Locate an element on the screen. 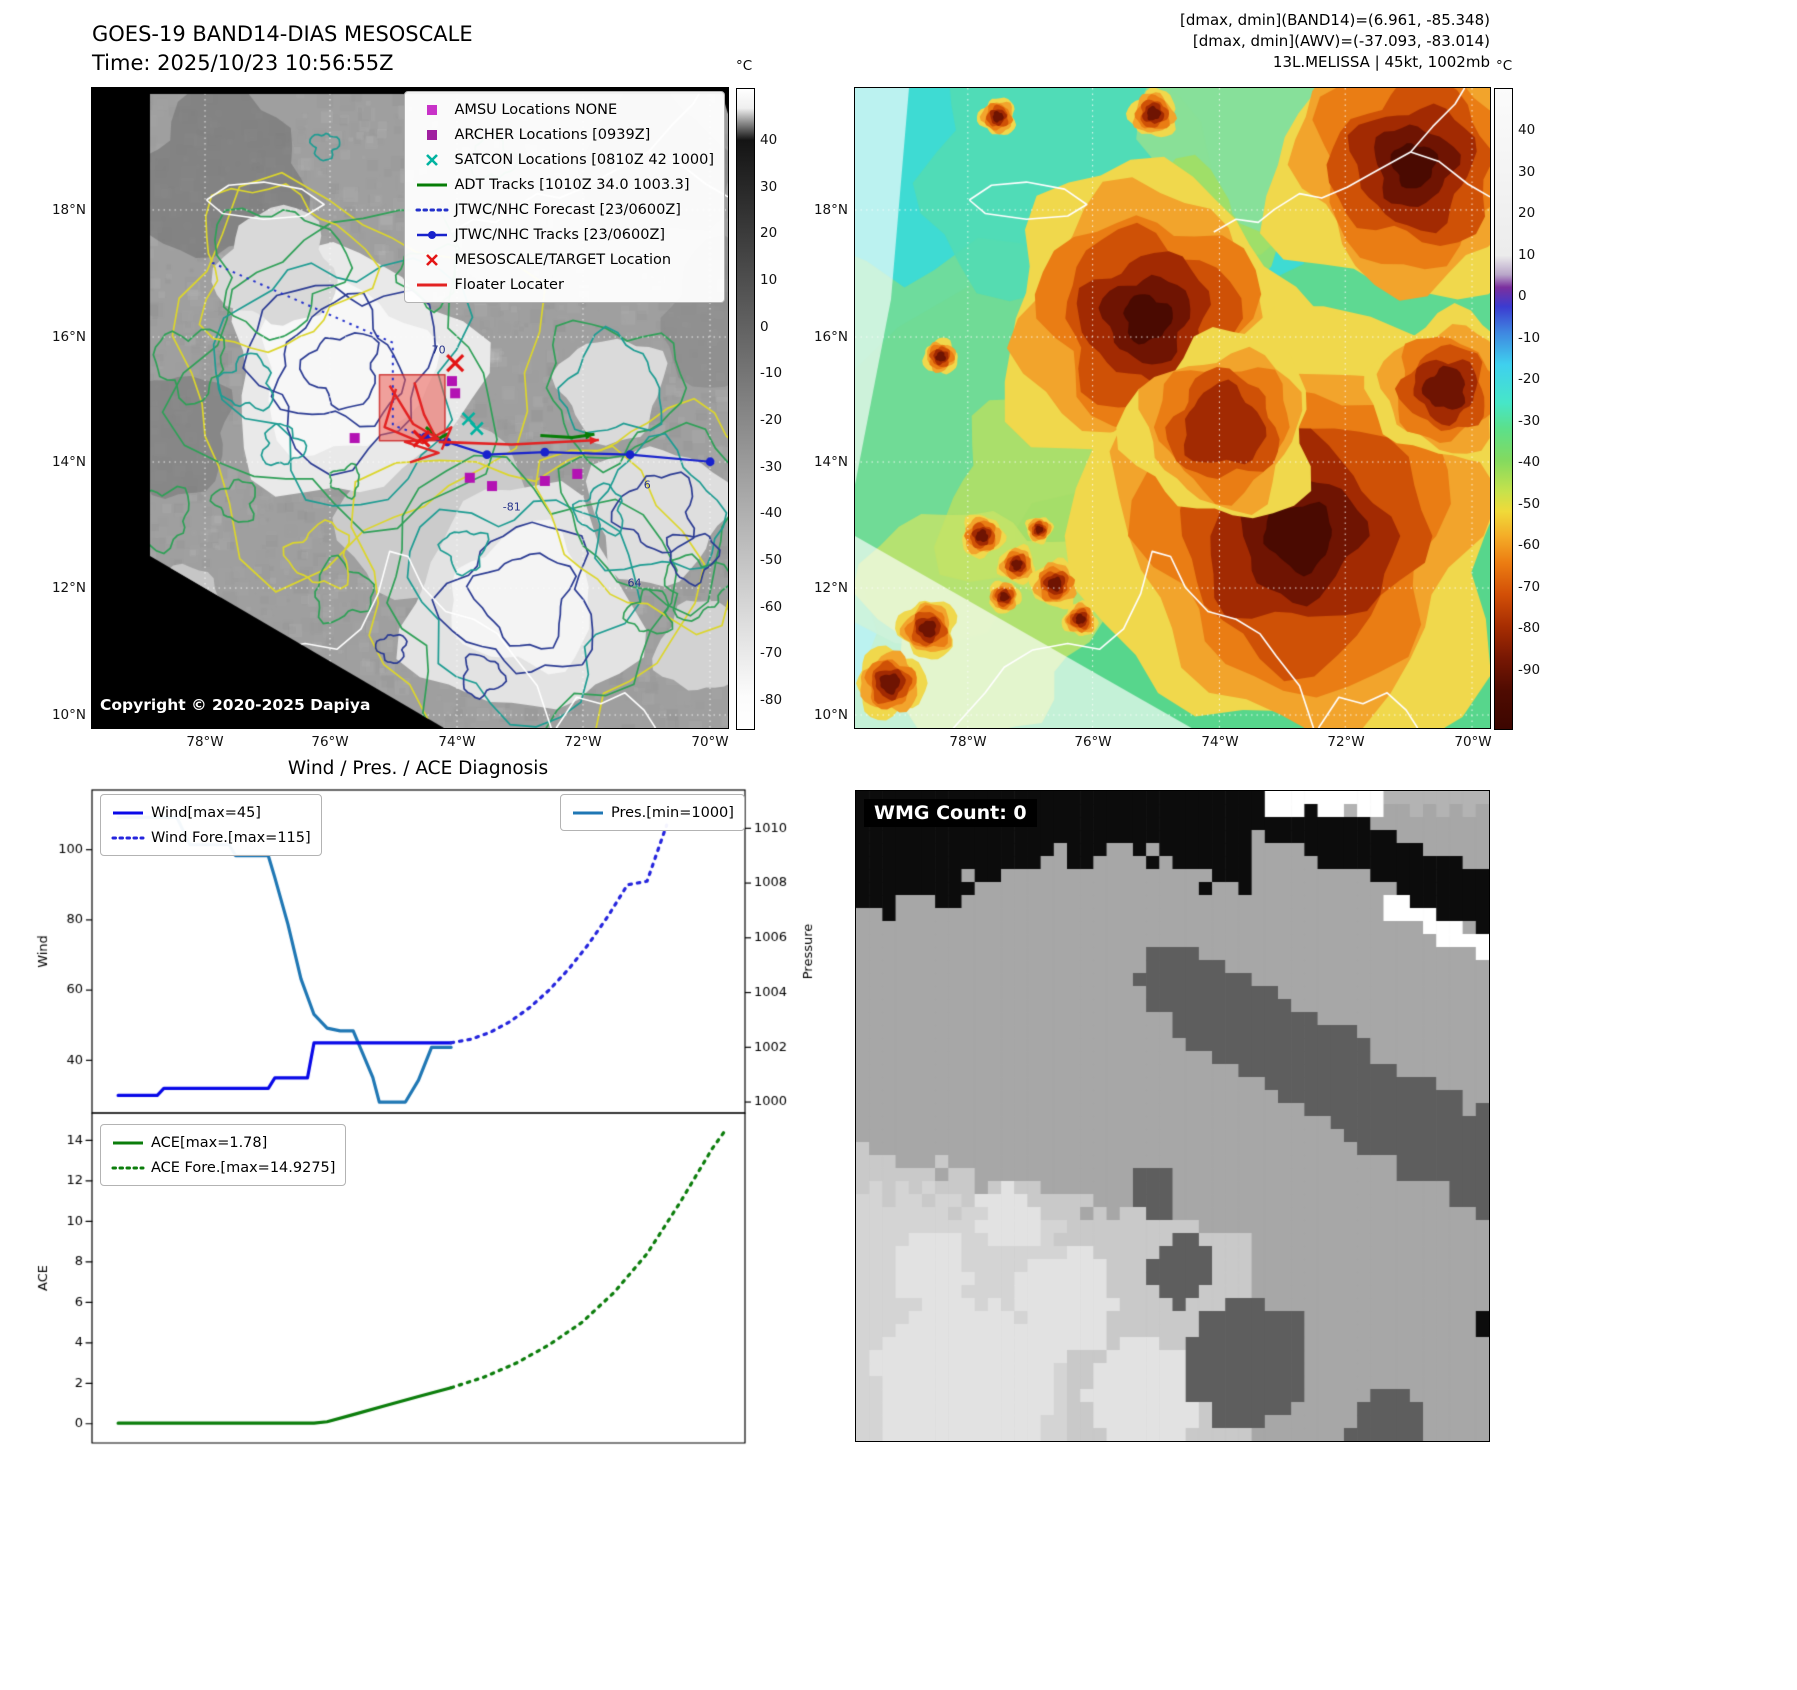 Image resolution: width=1797 pixels, height=1690 pixels. legend-item-label: JTWC/NHC Tracks [23/0600Z] is located at coordinates (560, 234).